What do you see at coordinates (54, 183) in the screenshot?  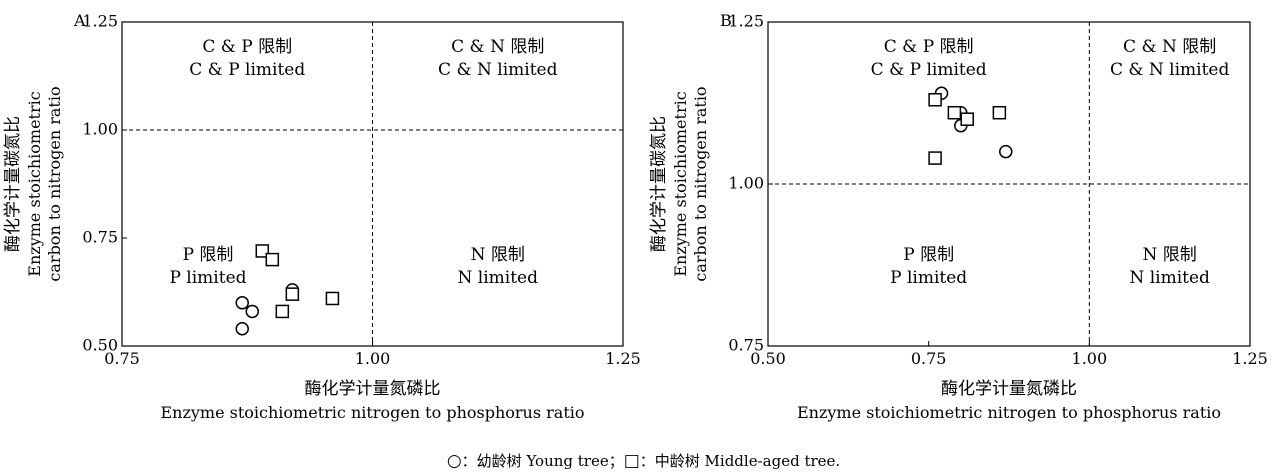 I see `panel-a-y-axis-title-en-line2: carbon to nitrogen ratio` at bounding box center [54, 183].